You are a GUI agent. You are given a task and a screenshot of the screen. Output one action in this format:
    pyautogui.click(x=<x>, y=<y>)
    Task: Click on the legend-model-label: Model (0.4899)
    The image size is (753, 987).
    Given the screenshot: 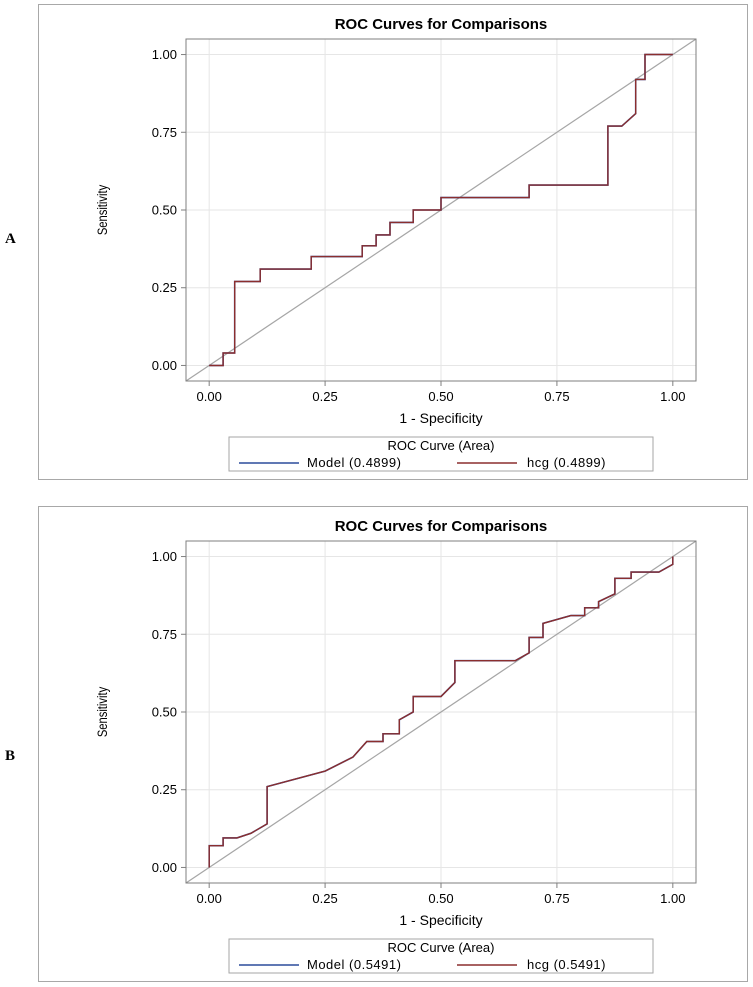 What is the action you would take?
    pyautogui.click(x=354, y=462)
    